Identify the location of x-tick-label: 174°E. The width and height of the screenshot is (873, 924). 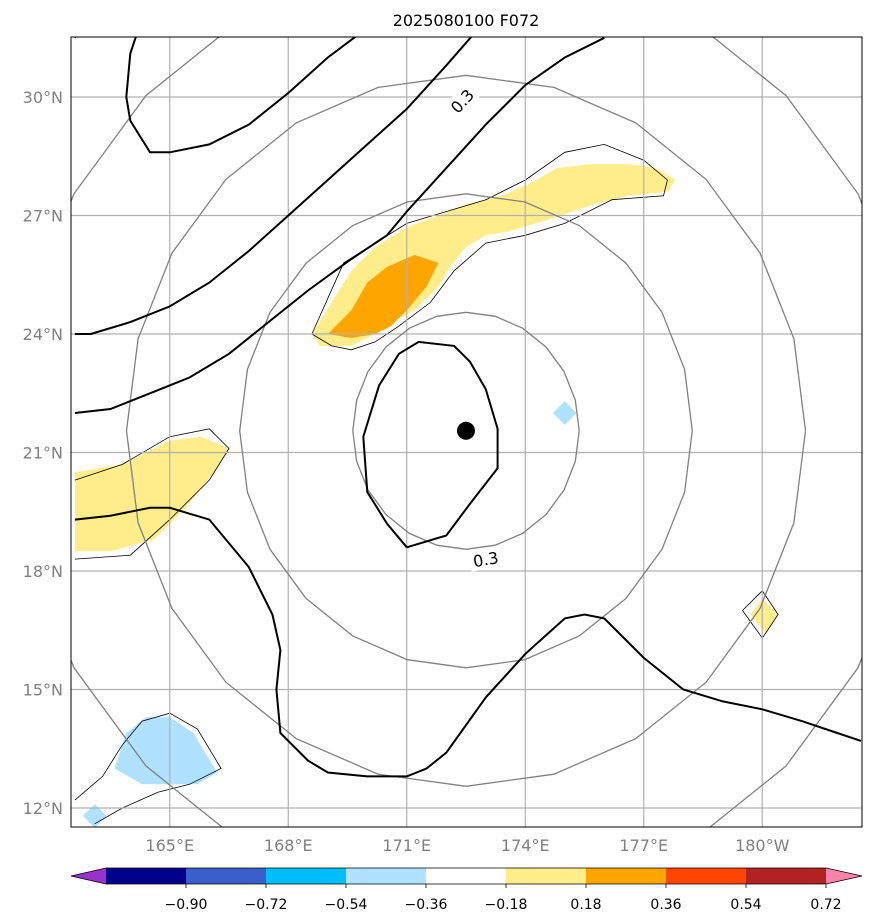
(525, 845).